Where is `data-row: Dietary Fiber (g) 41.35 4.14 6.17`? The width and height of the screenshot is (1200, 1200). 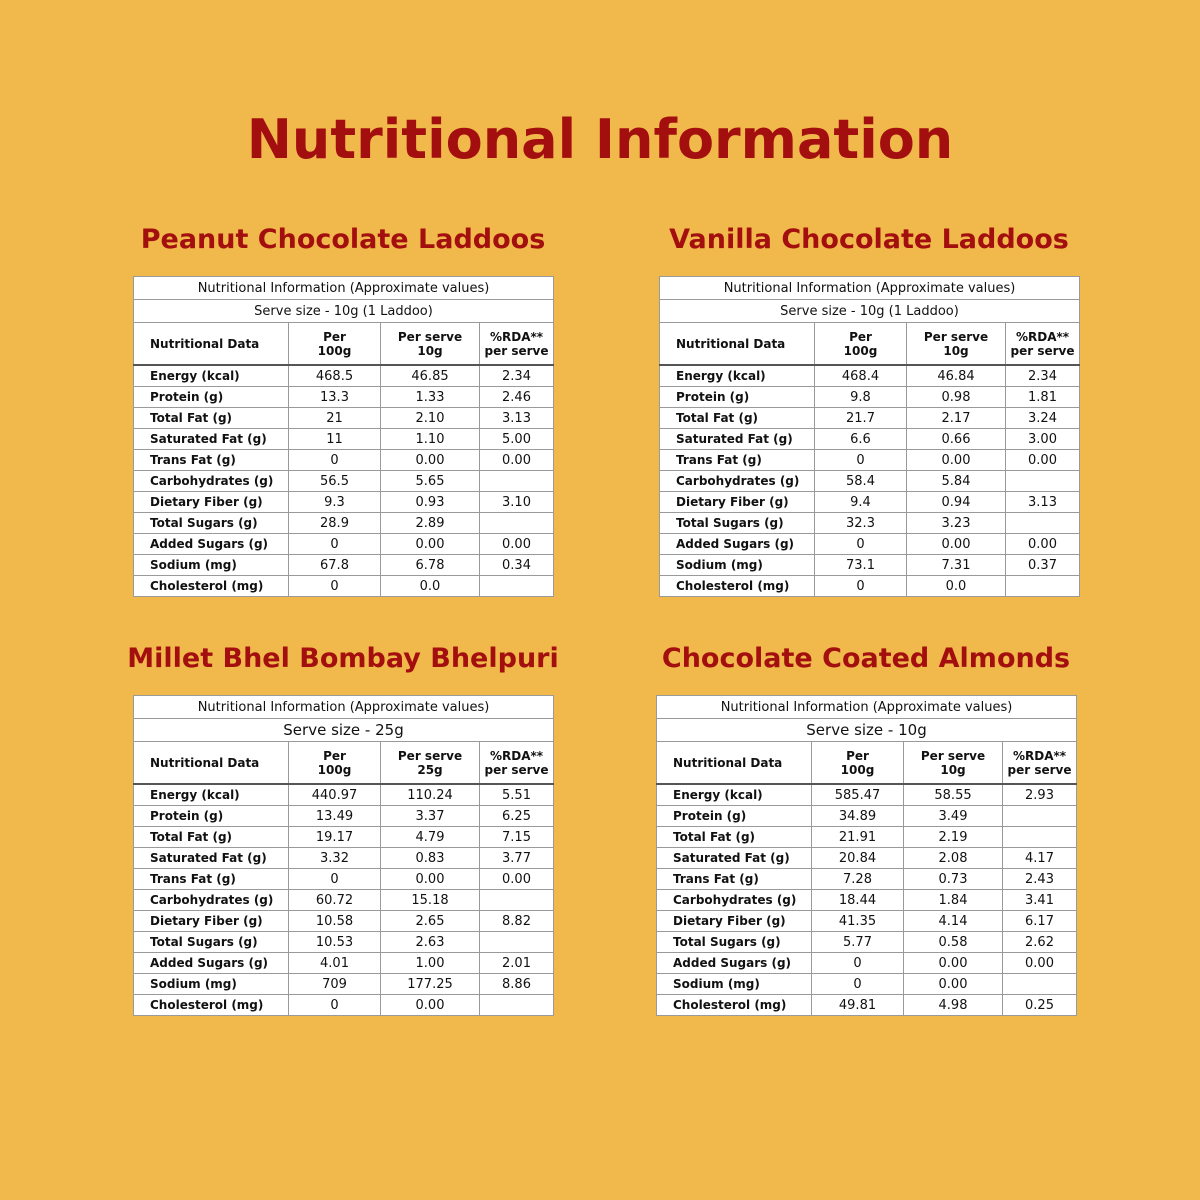 data-row: Dietary Fiber (g) 41.35 4.14 6.17 is located at coordinates (866, 921).